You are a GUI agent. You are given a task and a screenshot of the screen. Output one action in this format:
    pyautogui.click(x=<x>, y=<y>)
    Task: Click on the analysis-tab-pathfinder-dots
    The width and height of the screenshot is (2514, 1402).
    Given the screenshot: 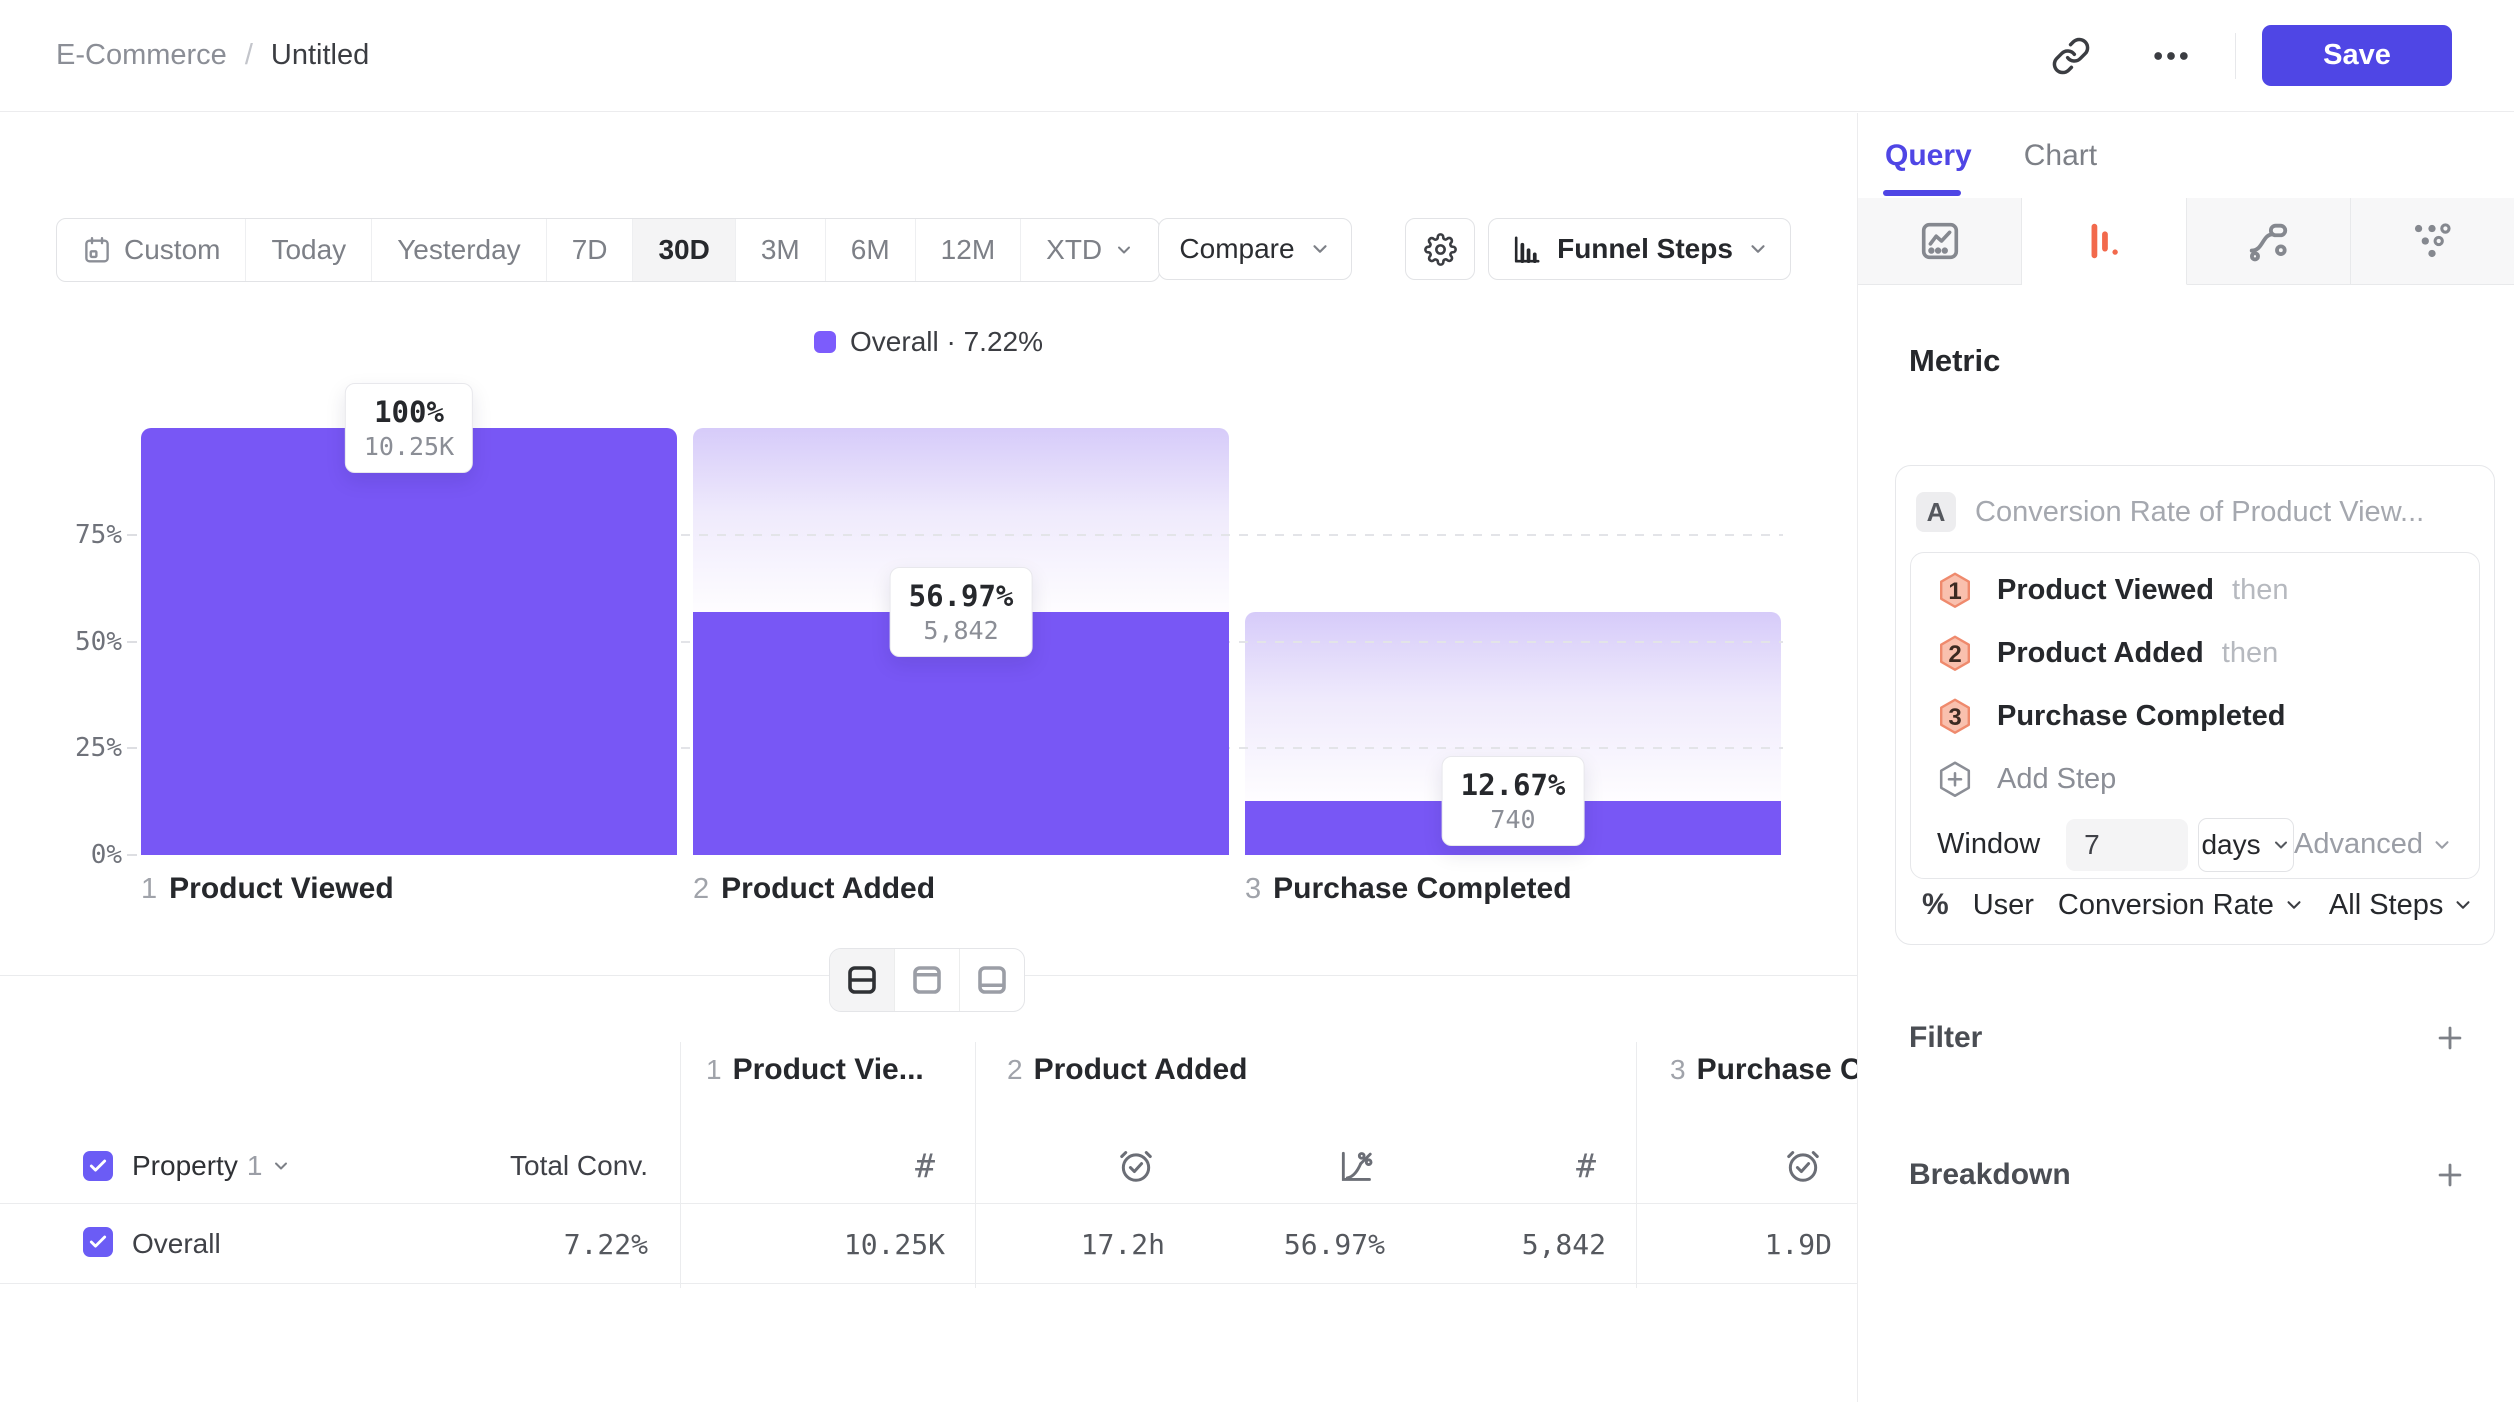 What is the action you would take?
    pyautogui.click(x=2432, y=241)
    